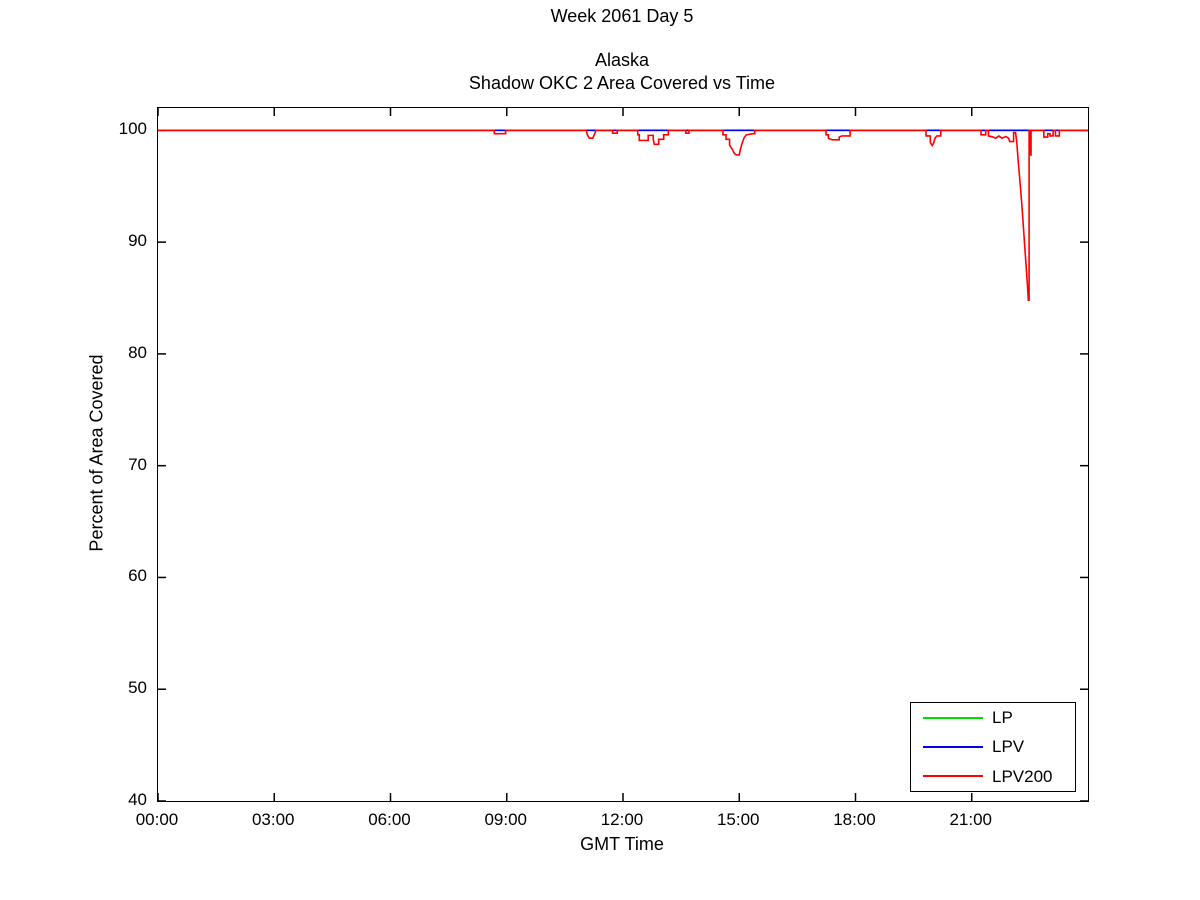 The height and width of the screenshot is (900, 1200). I want to click on x-tick-label: 21:00, so click(971, 819).